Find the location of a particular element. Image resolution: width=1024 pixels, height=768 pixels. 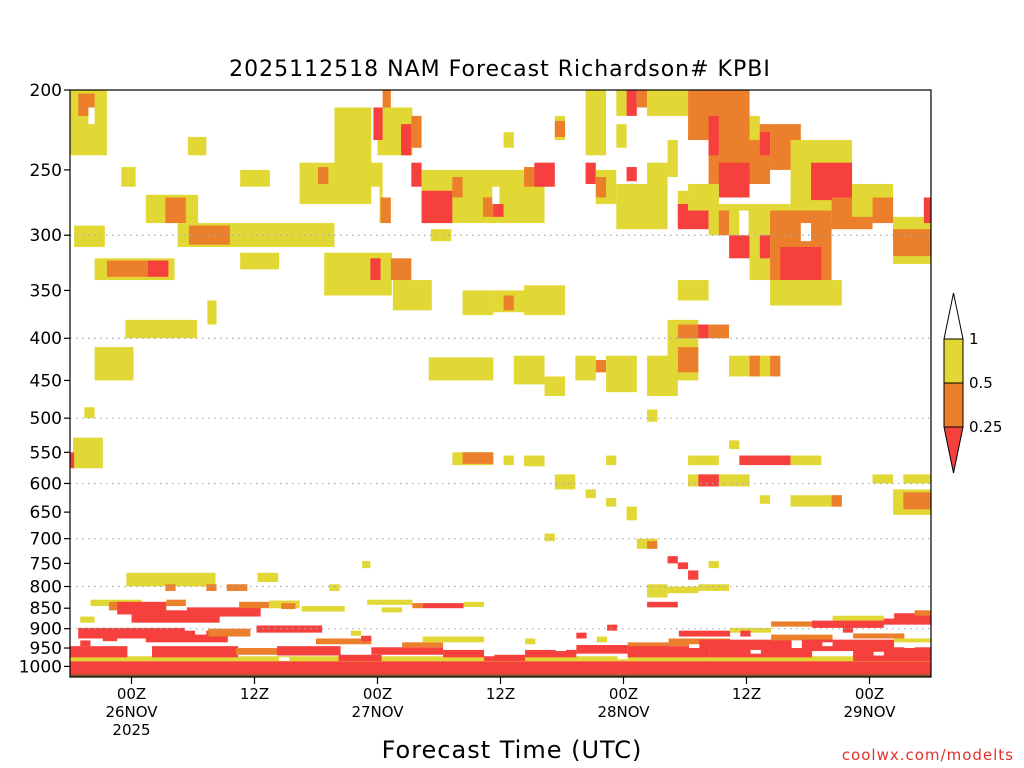

y-tick-label: 800 is located at coordinates (46, 587).